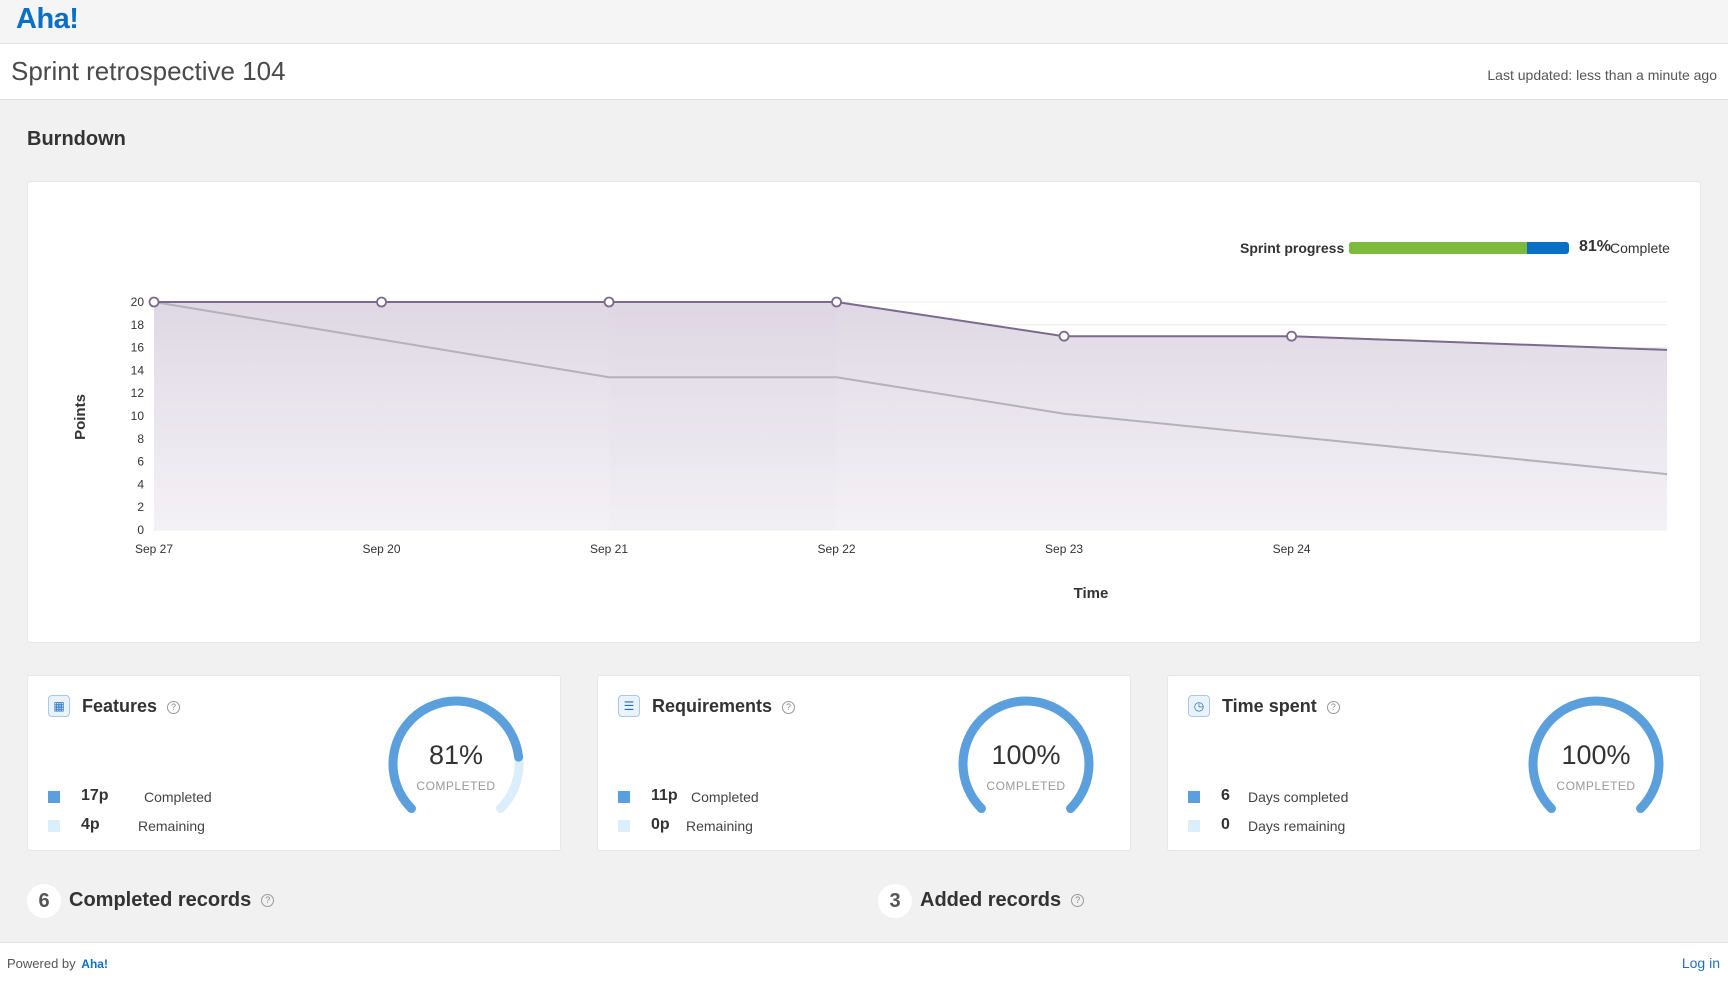  What do you see at coordinates (1297, 826) in the screenshot?
I see `time-remaining-label: Days remaining` at bounding box center [1297, 826].